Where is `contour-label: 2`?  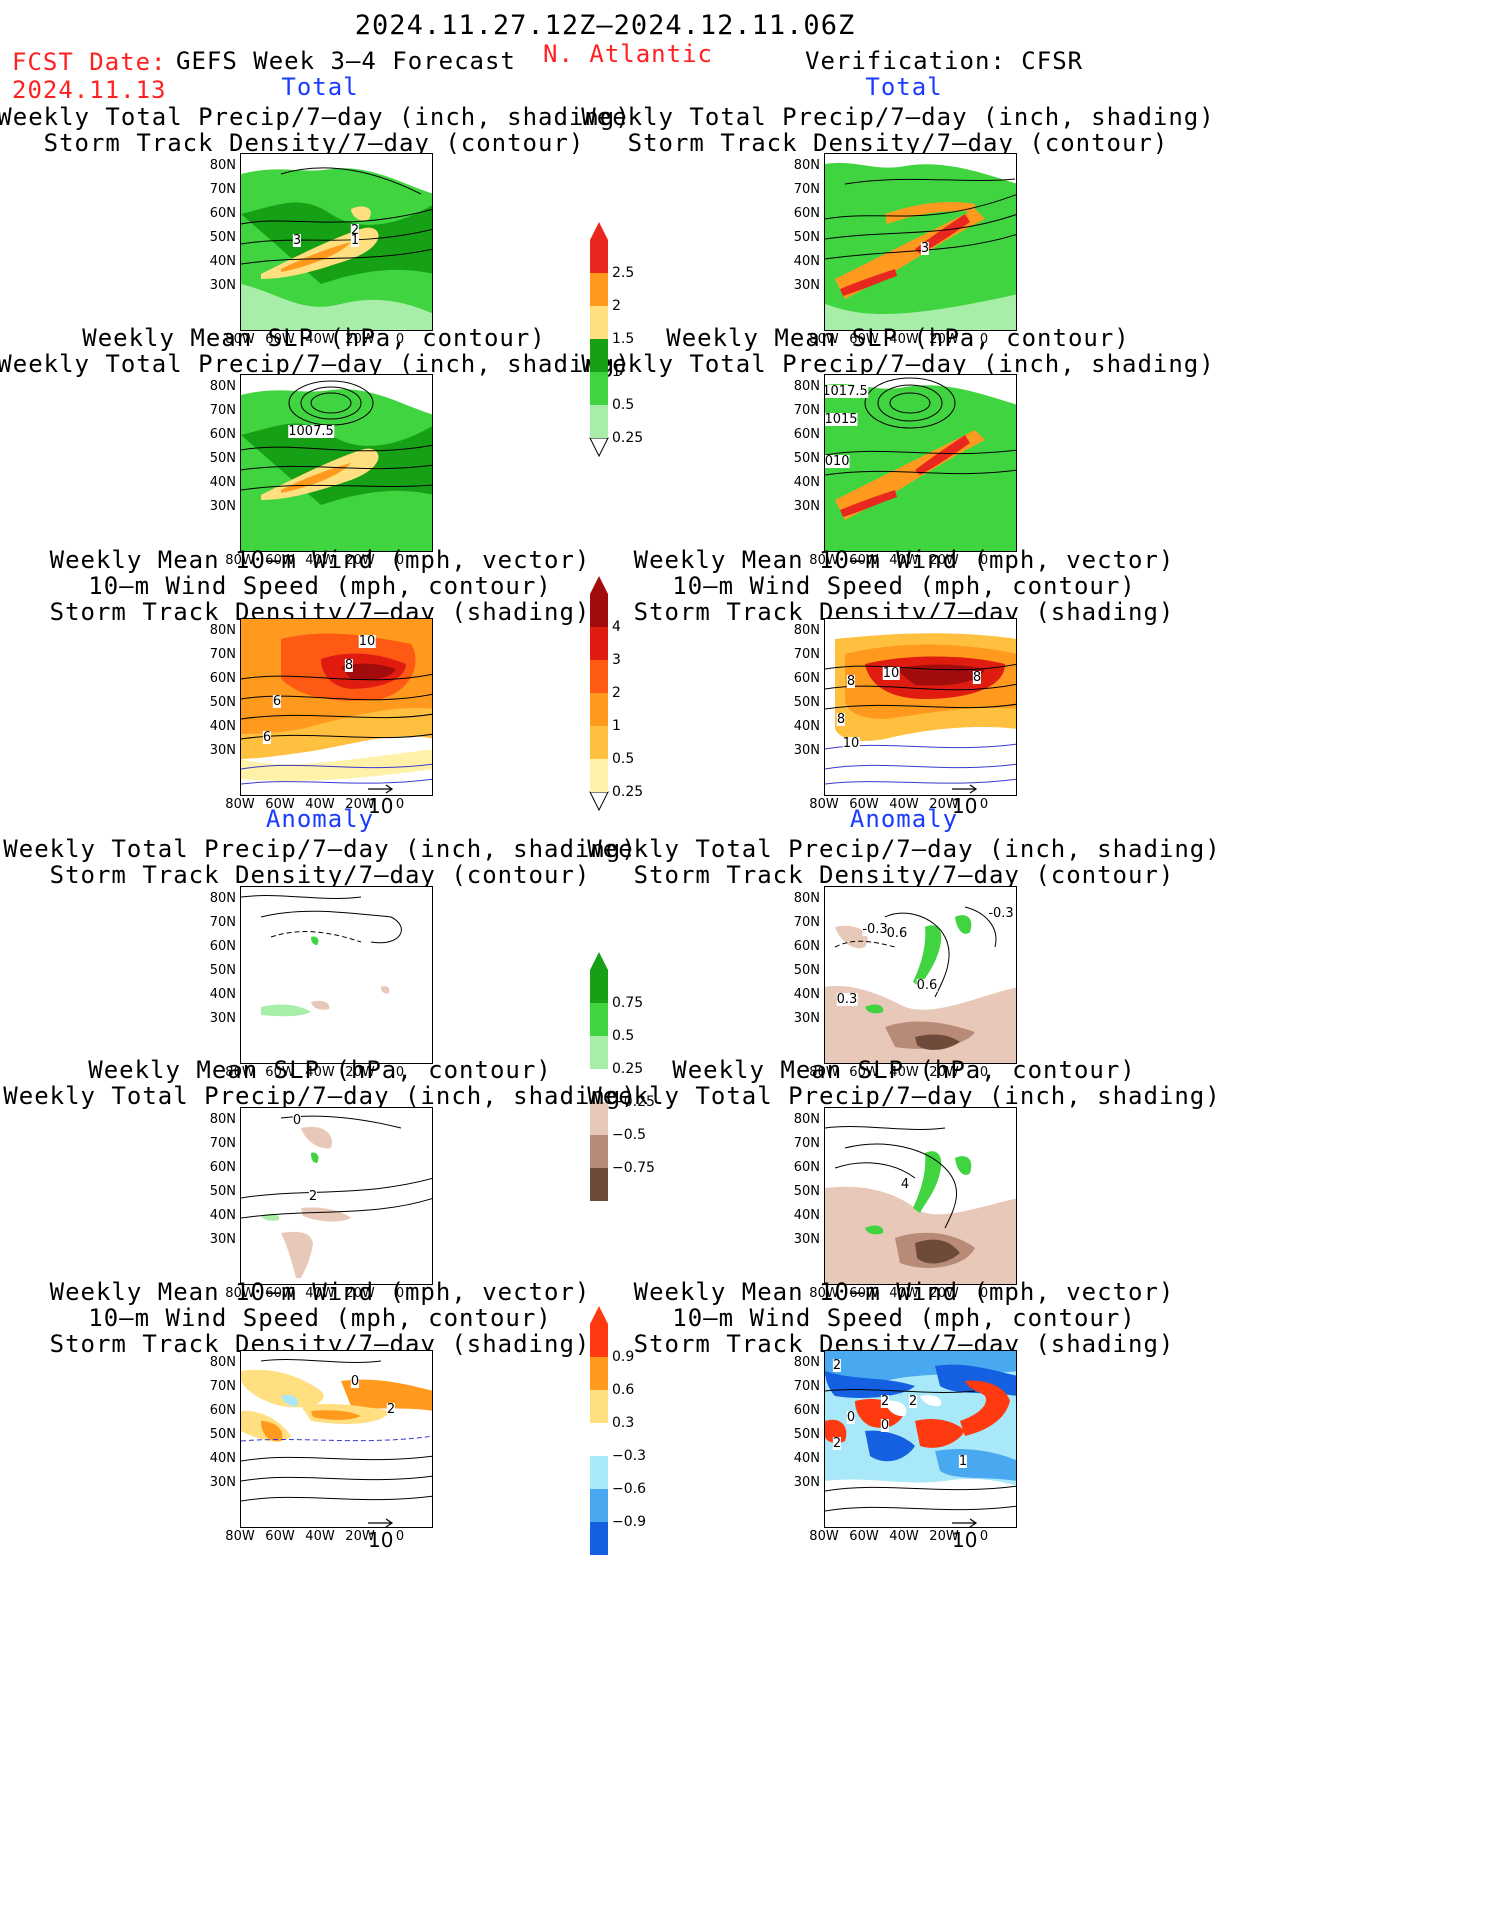
contour-label: 2 is located at coordinates (355, 230).